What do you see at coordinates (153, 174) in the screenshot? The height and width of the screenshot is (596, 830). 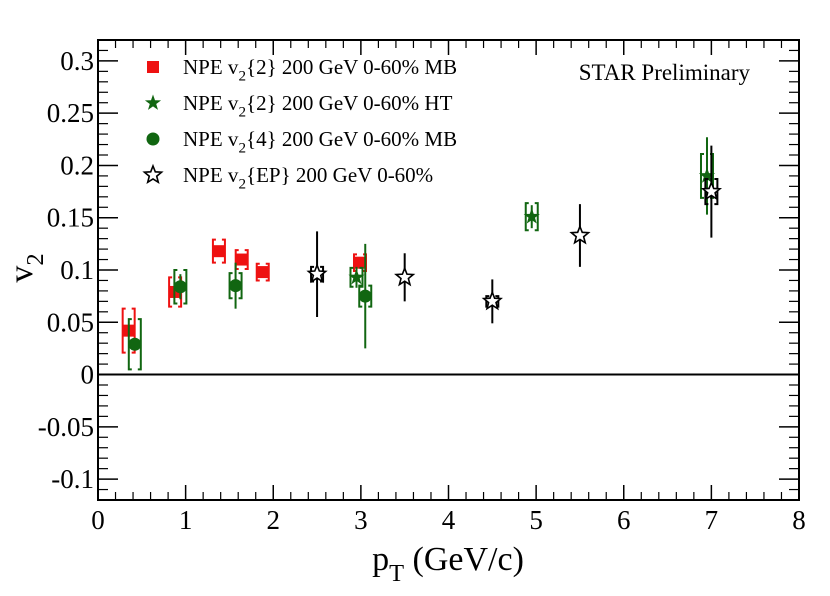 I see `legend-marker-ep` at bounding box center [153, 174].